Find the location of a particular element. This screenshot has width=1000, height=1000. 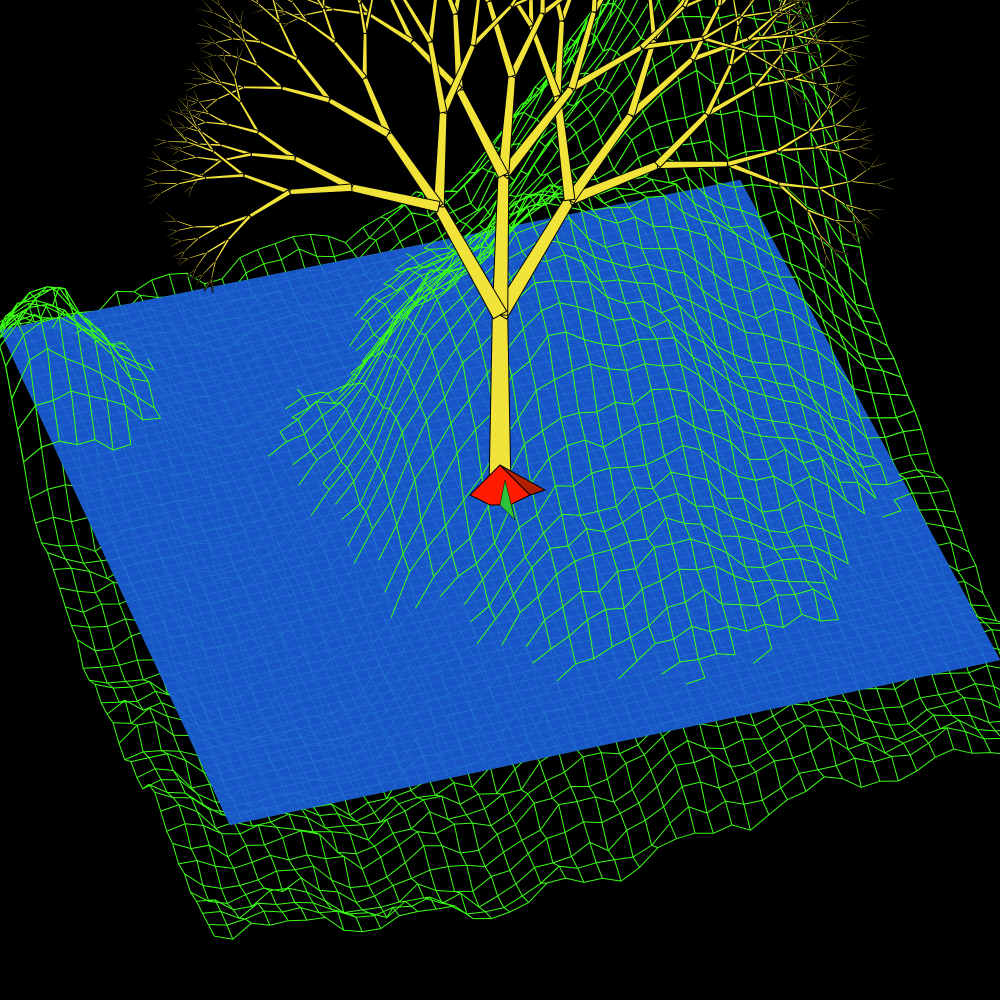

tree-base-accent is located at coordinates (507, 500).